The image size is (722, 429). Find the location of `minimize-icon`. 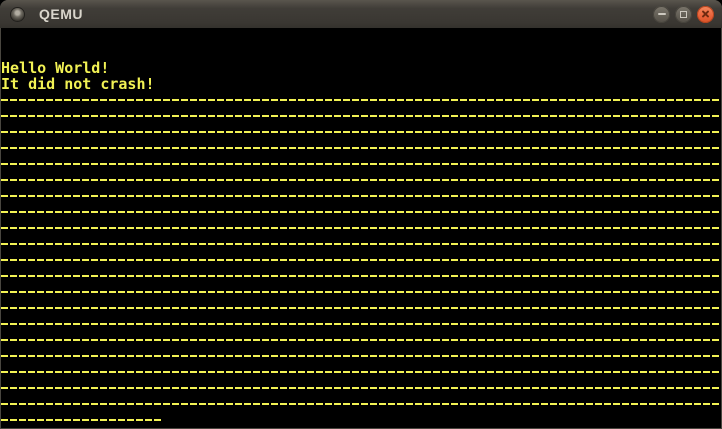

minimize-icon is located at coordinates (661, 14).